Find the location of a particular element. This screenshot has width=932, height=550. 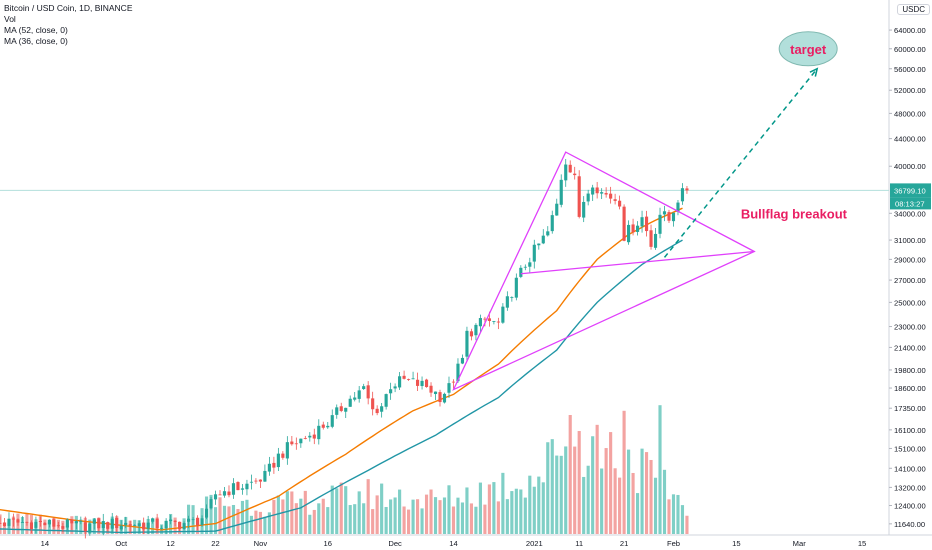

time-tick-label: Mar is located at coordinates (800, 543).